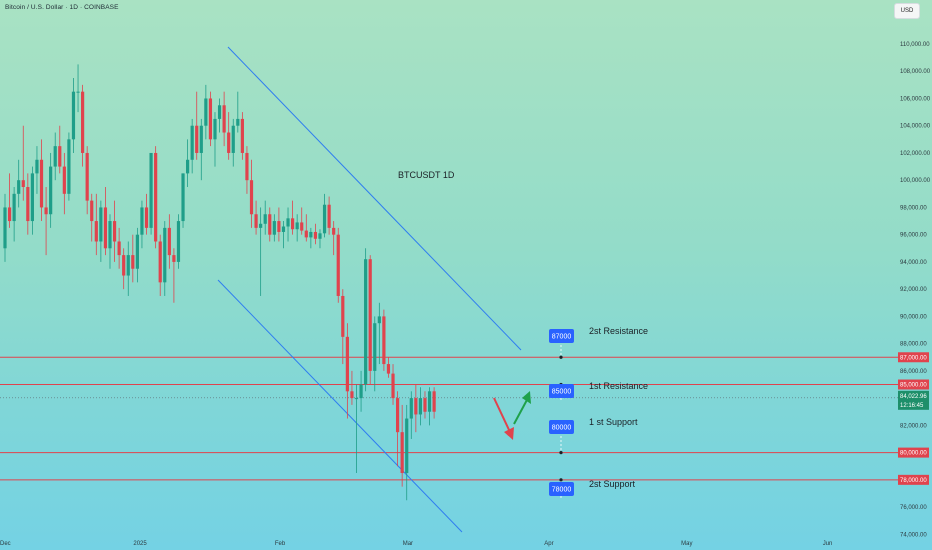  I want to click on level-annotation-label: 1 st Support, so click(613, 422).